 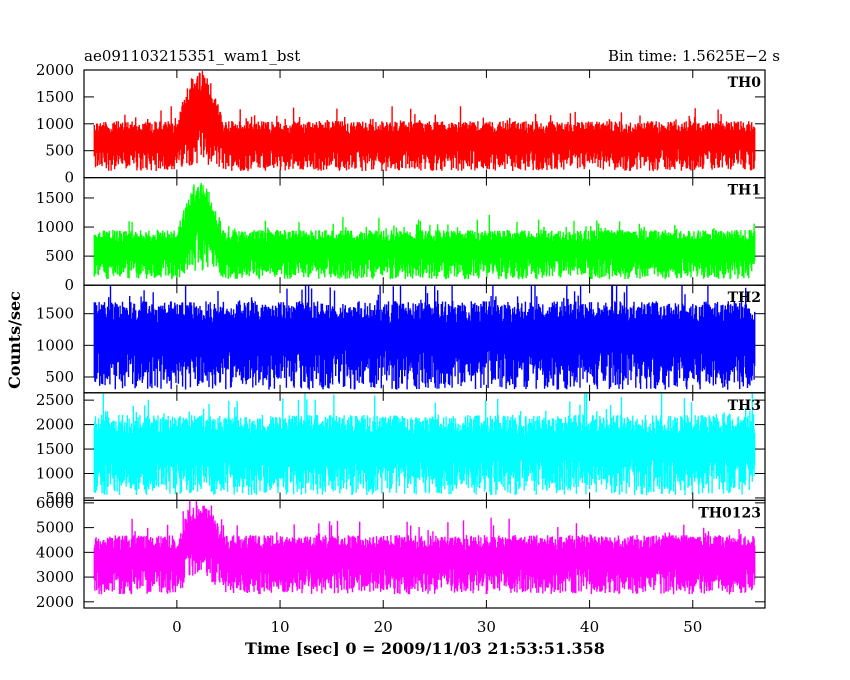 What do you see at coordinates (744, 298) in the screenshot?
I see `panel-label-th2: TH2` at bounding box center [744, 298].